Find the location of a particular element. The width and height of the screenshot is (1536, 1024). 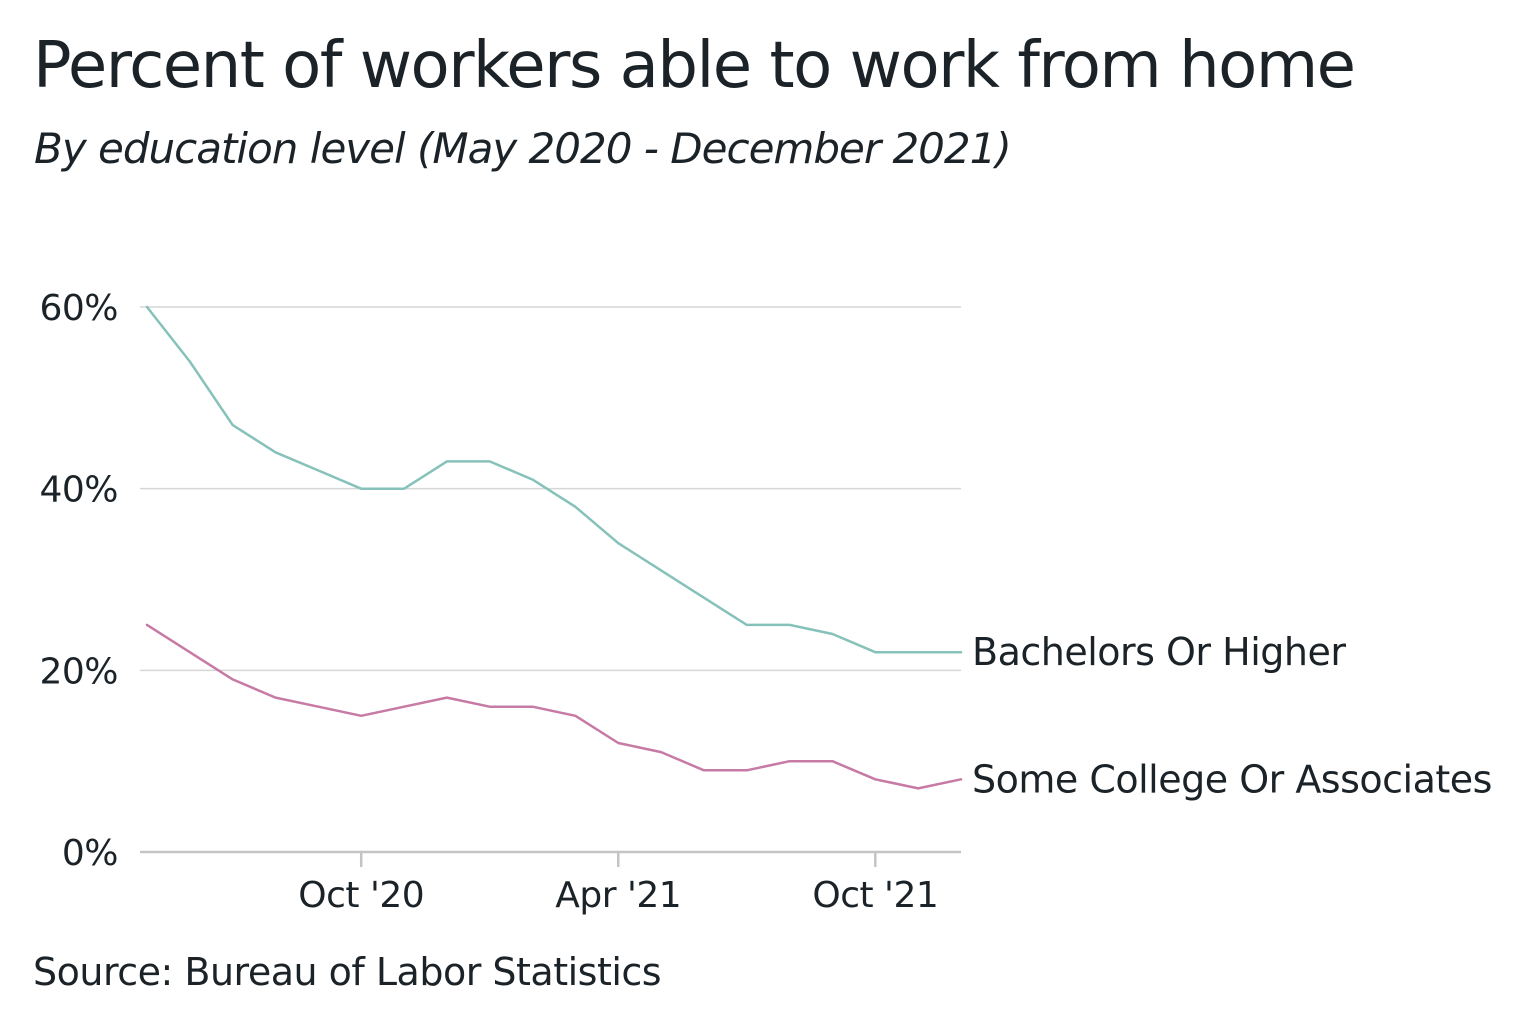

x-axis: Oct '20 Apr '21 Oct '21 is located at coordinates (550, 883).